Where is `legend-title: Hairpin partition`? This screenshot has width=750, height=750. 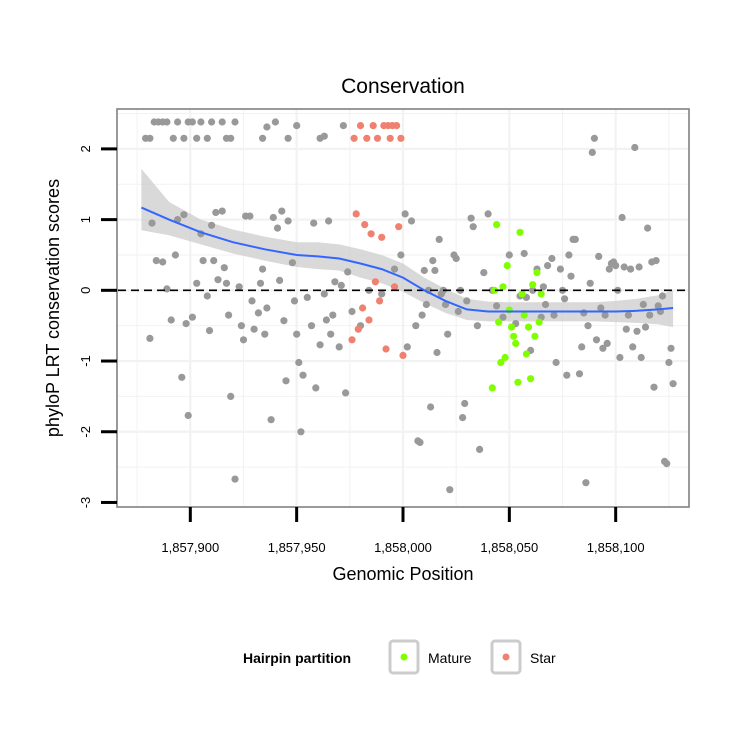
legend-title: Hairpin partition is located at coordinates (297, 658).